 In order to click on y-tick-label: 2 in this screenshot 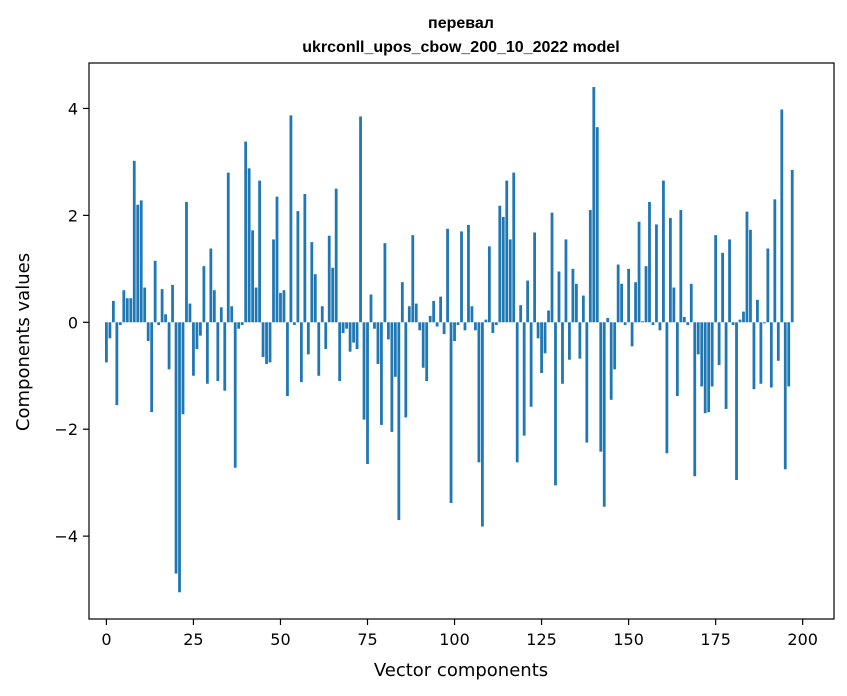, I will do `click(73, 215)`.